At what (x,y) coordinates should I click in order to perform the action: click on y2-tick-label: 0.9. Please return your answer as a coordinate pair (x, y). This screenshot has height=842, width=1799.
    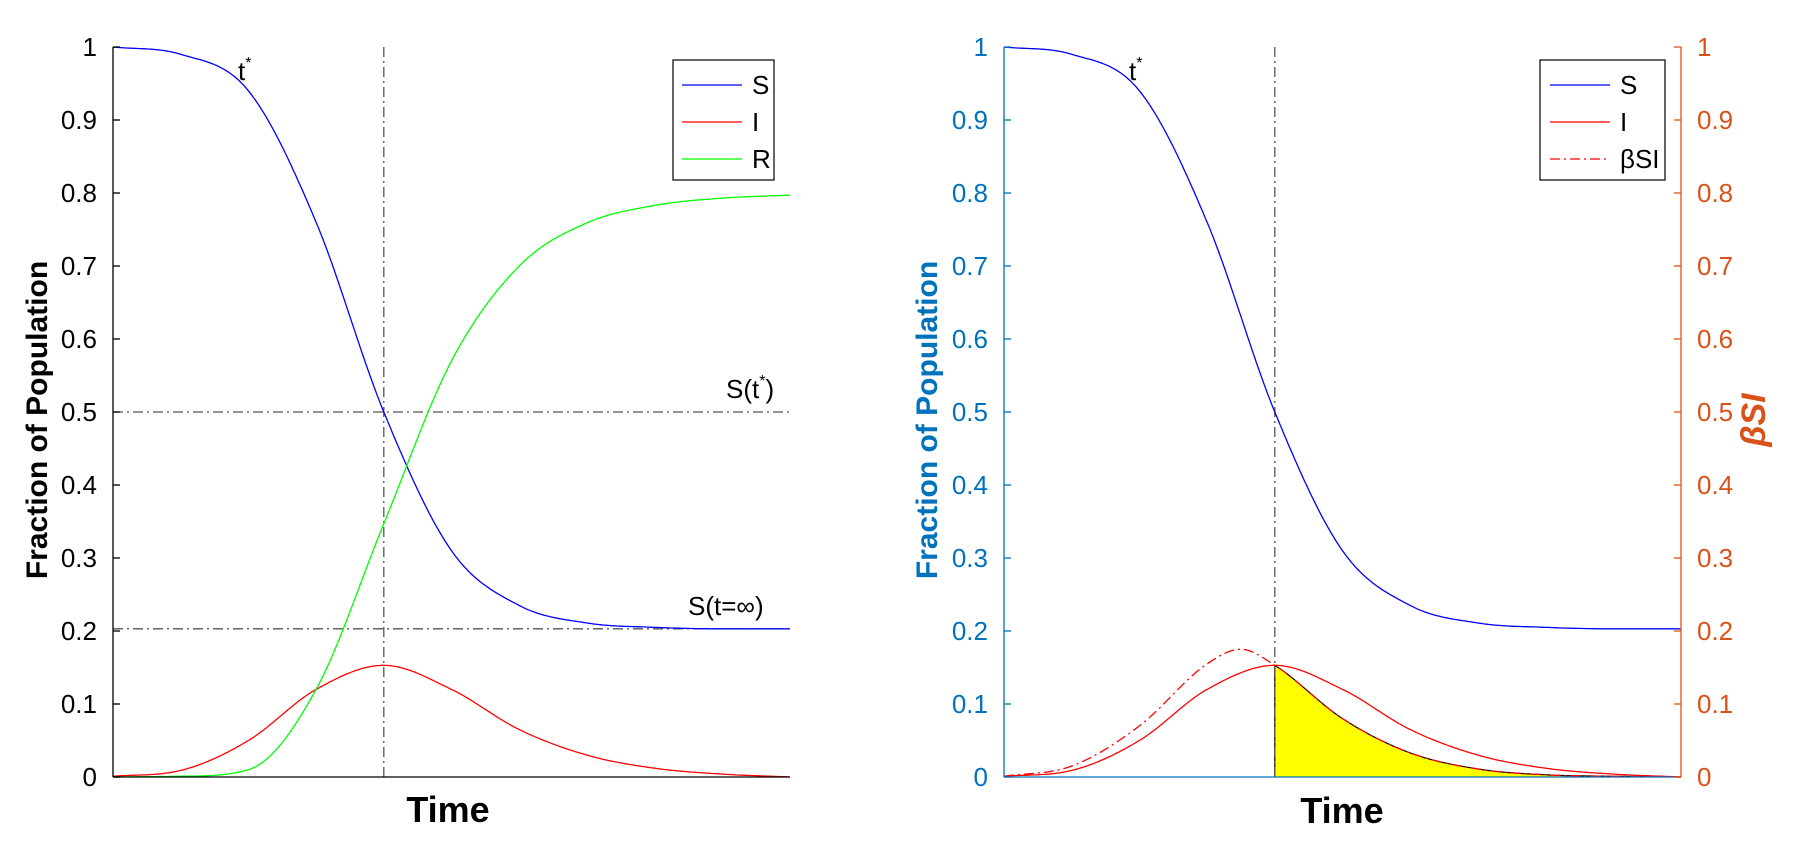
    Looking at the image, I should click on (1715, 120).